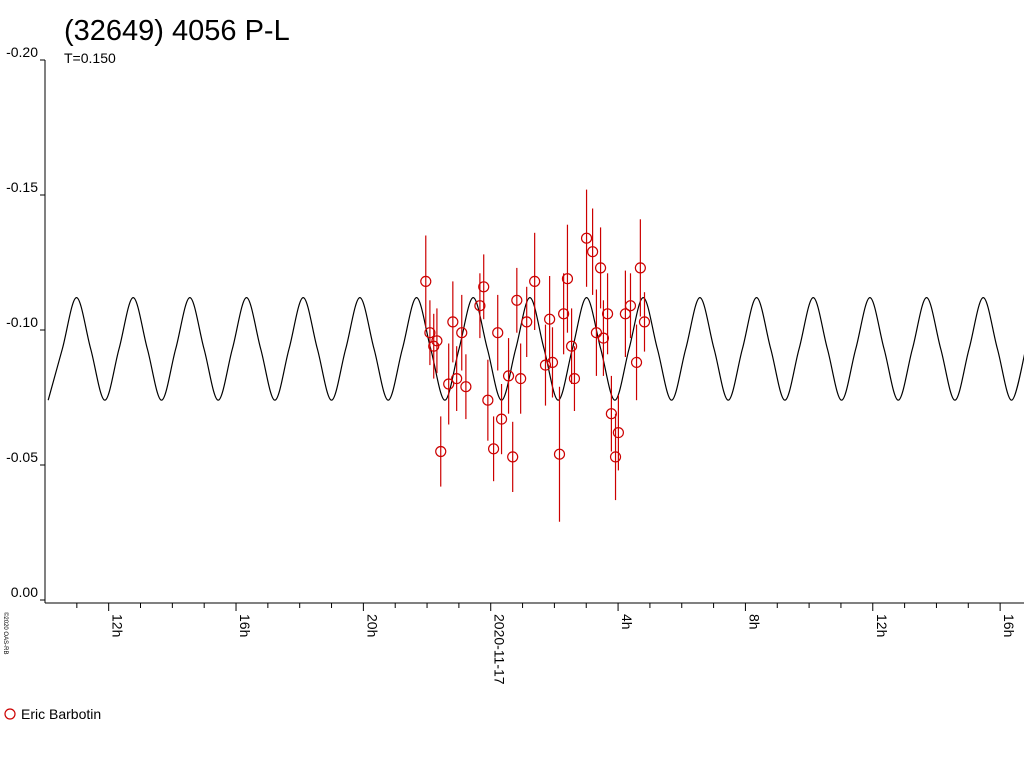 This screenshot has height=768, width=1024. What do you see at coordinates (500, 649) in the screenshot?
I see `x-tick-label: 2020-11-17` at bounding box center [500, 649].